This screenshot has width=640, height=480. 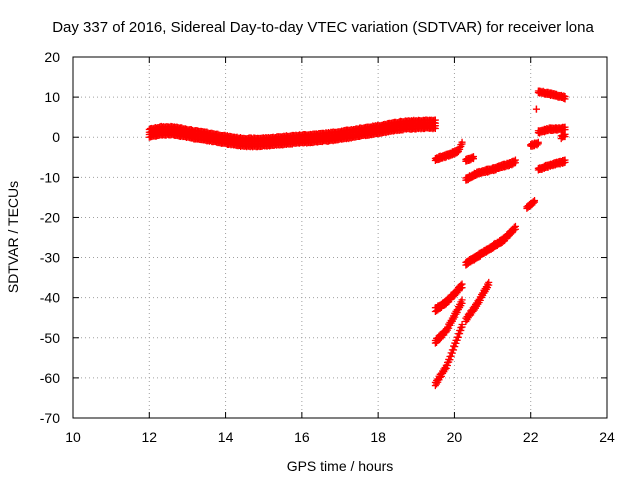 I want to click on y-tick-label: -10, so click(x=50, y=177).